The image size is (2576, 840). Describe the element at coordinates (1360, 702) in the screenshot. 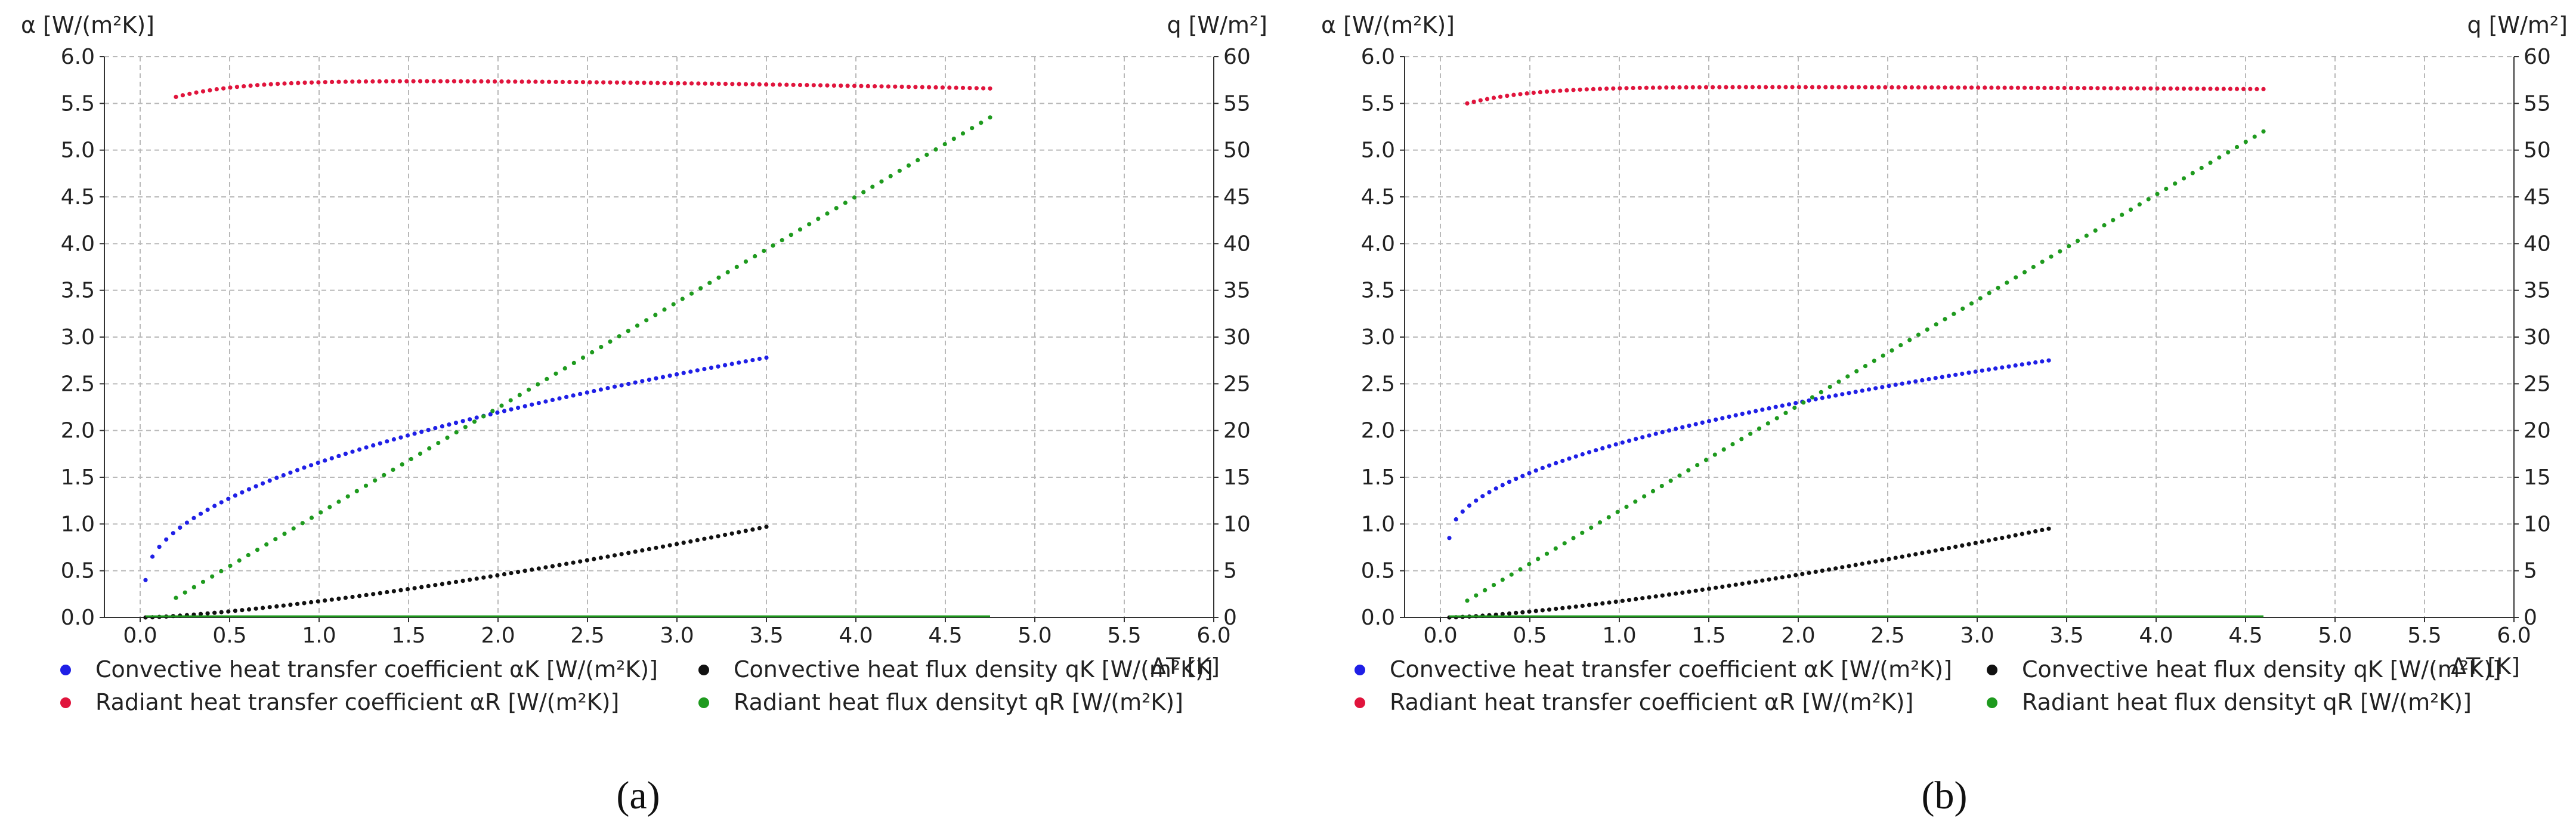

I see `legend-marker-alpha_r` at that location.